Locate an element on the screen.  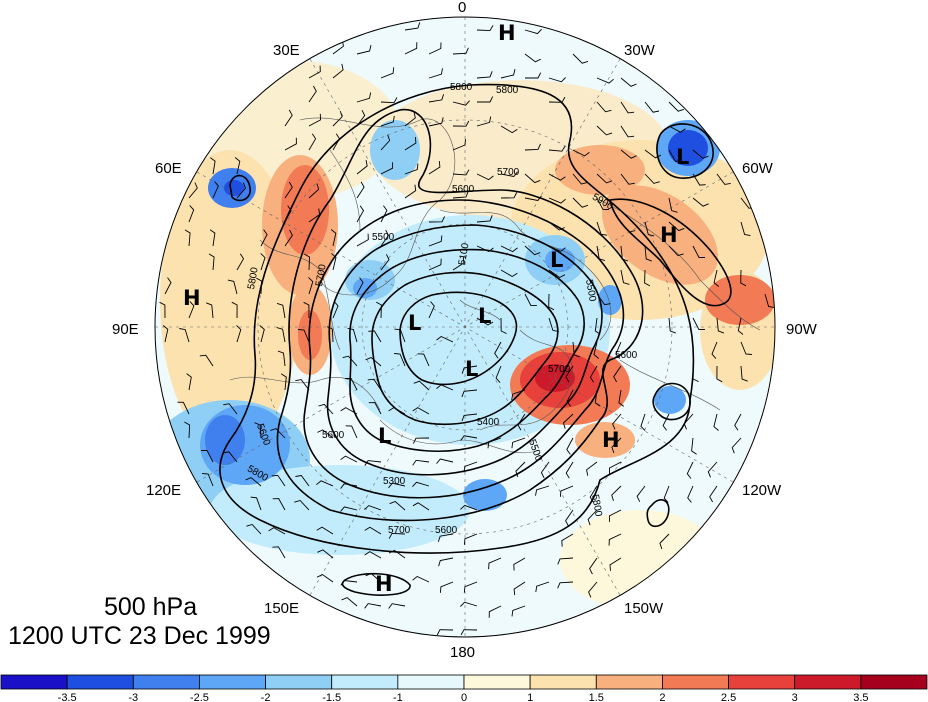
l-center-northwest-atlantic: L is located at coordinates (682, 157).